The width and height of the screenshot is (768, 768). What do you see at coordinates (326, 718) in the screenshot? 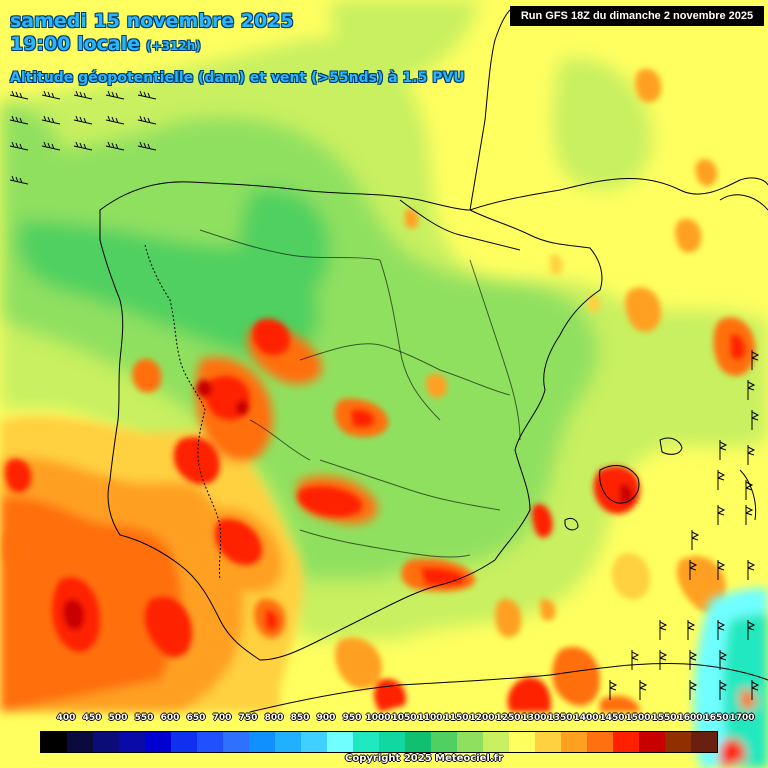
I see `legend-label: 900` at bounding box center [326, 718].